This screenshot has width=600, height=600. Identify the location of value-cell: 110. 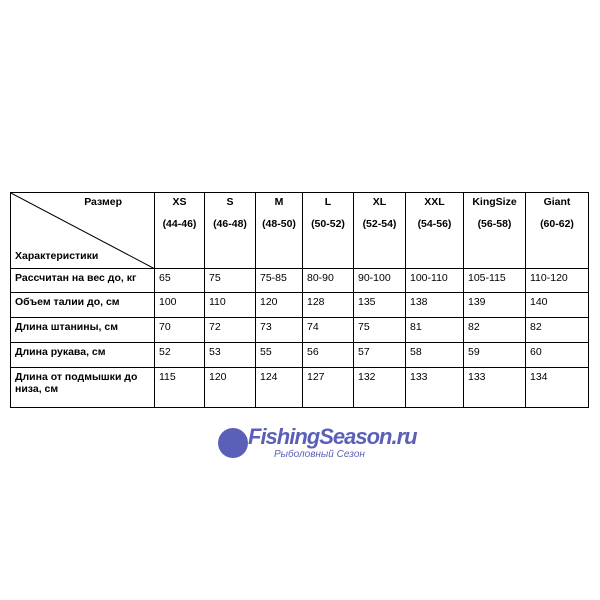
(230, 305).